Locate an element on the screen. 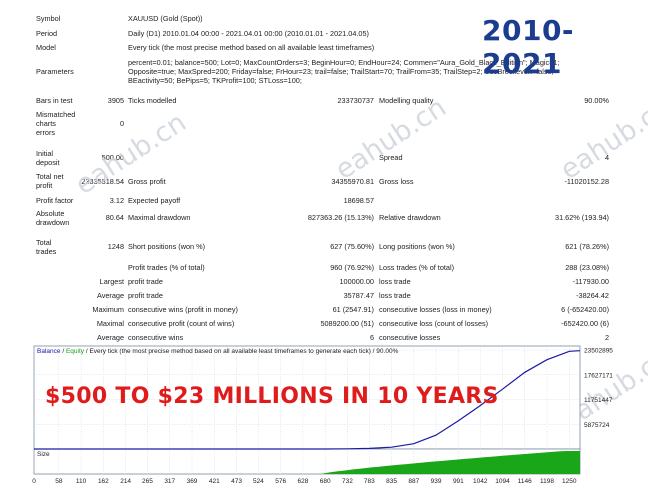  avg-consec-losses-label: consecutive losses is located at coordinates (410, 337).